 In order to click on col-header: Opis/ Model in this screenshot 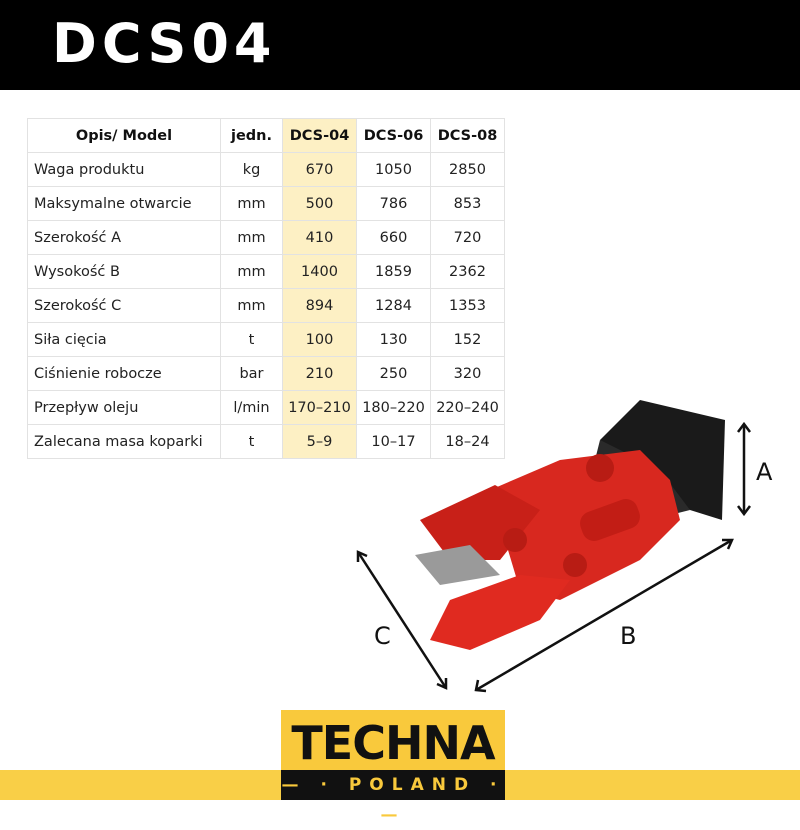, I will do `click(124, 135)`.